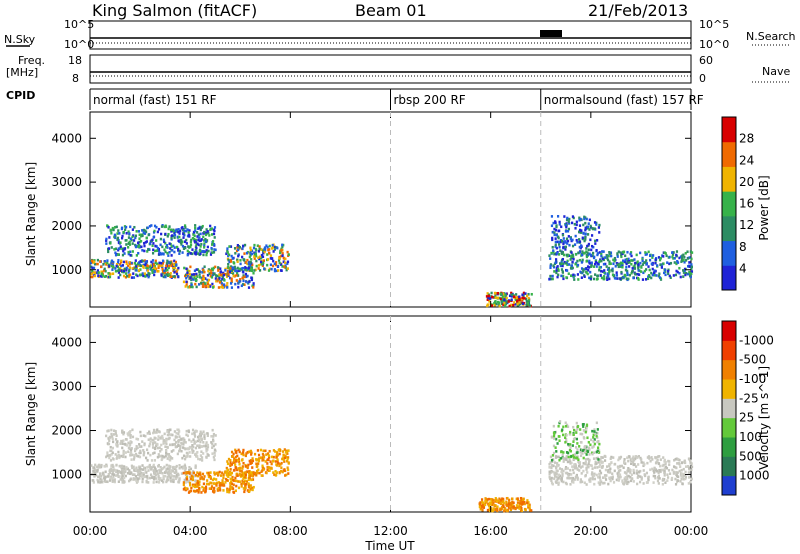  I want to click on colorbar-swatch, so click(729, 278).